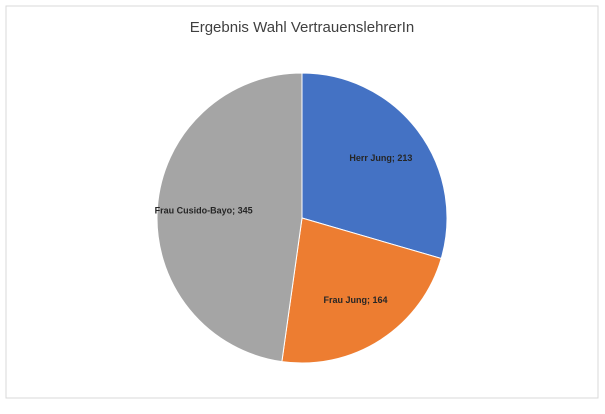  I want to click on chart-title: Ergebnis Wahl VertrauenslehrerIn, so click(302, 27).